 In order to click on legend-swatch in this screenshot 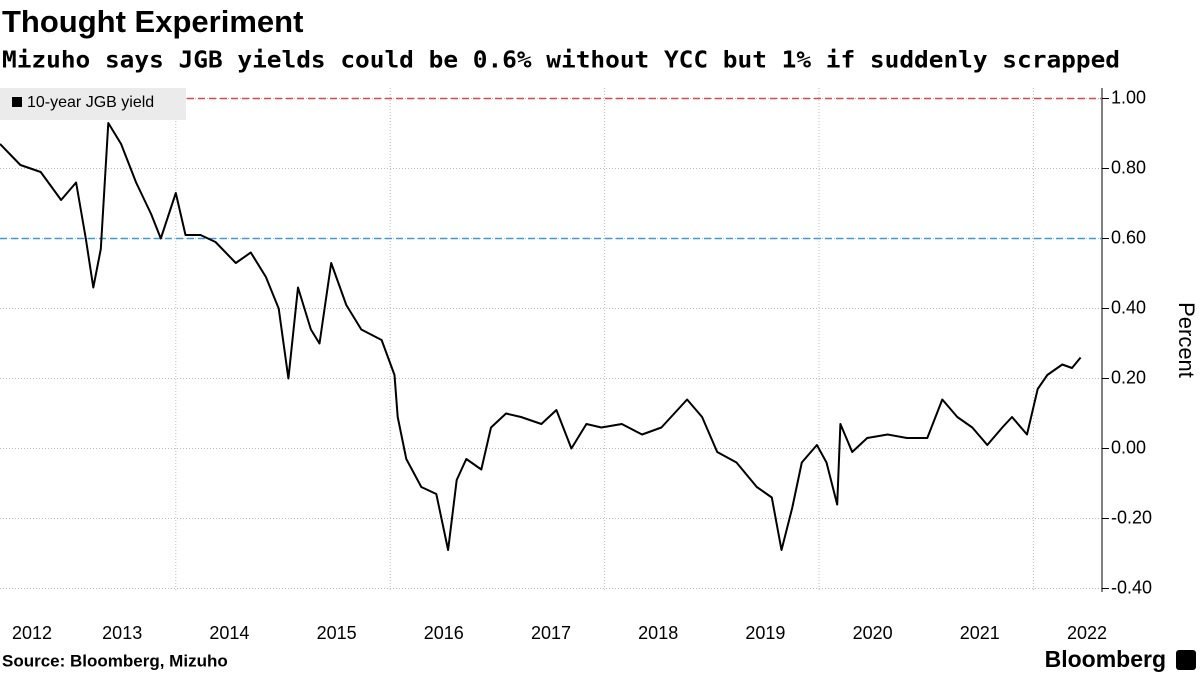, I will do `click(17, 102)`.